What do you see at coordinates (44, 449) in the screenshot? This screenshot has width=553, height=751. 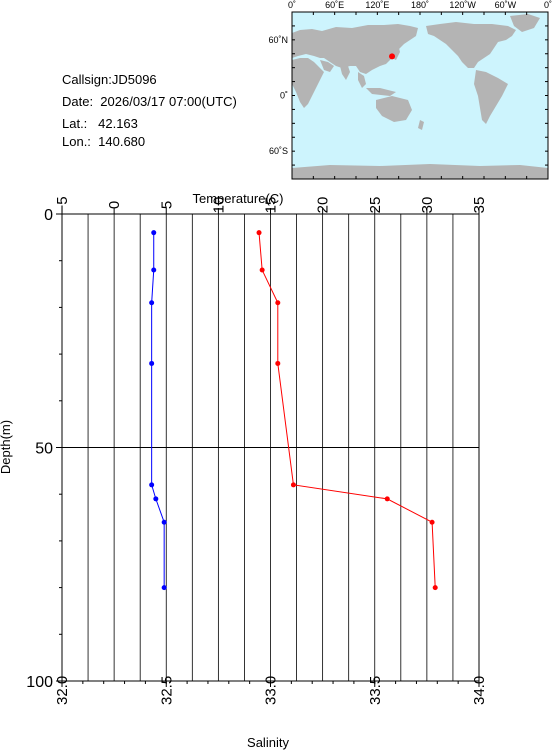 I see `depth-tick-label: 50` at bounding box center [44, 449].